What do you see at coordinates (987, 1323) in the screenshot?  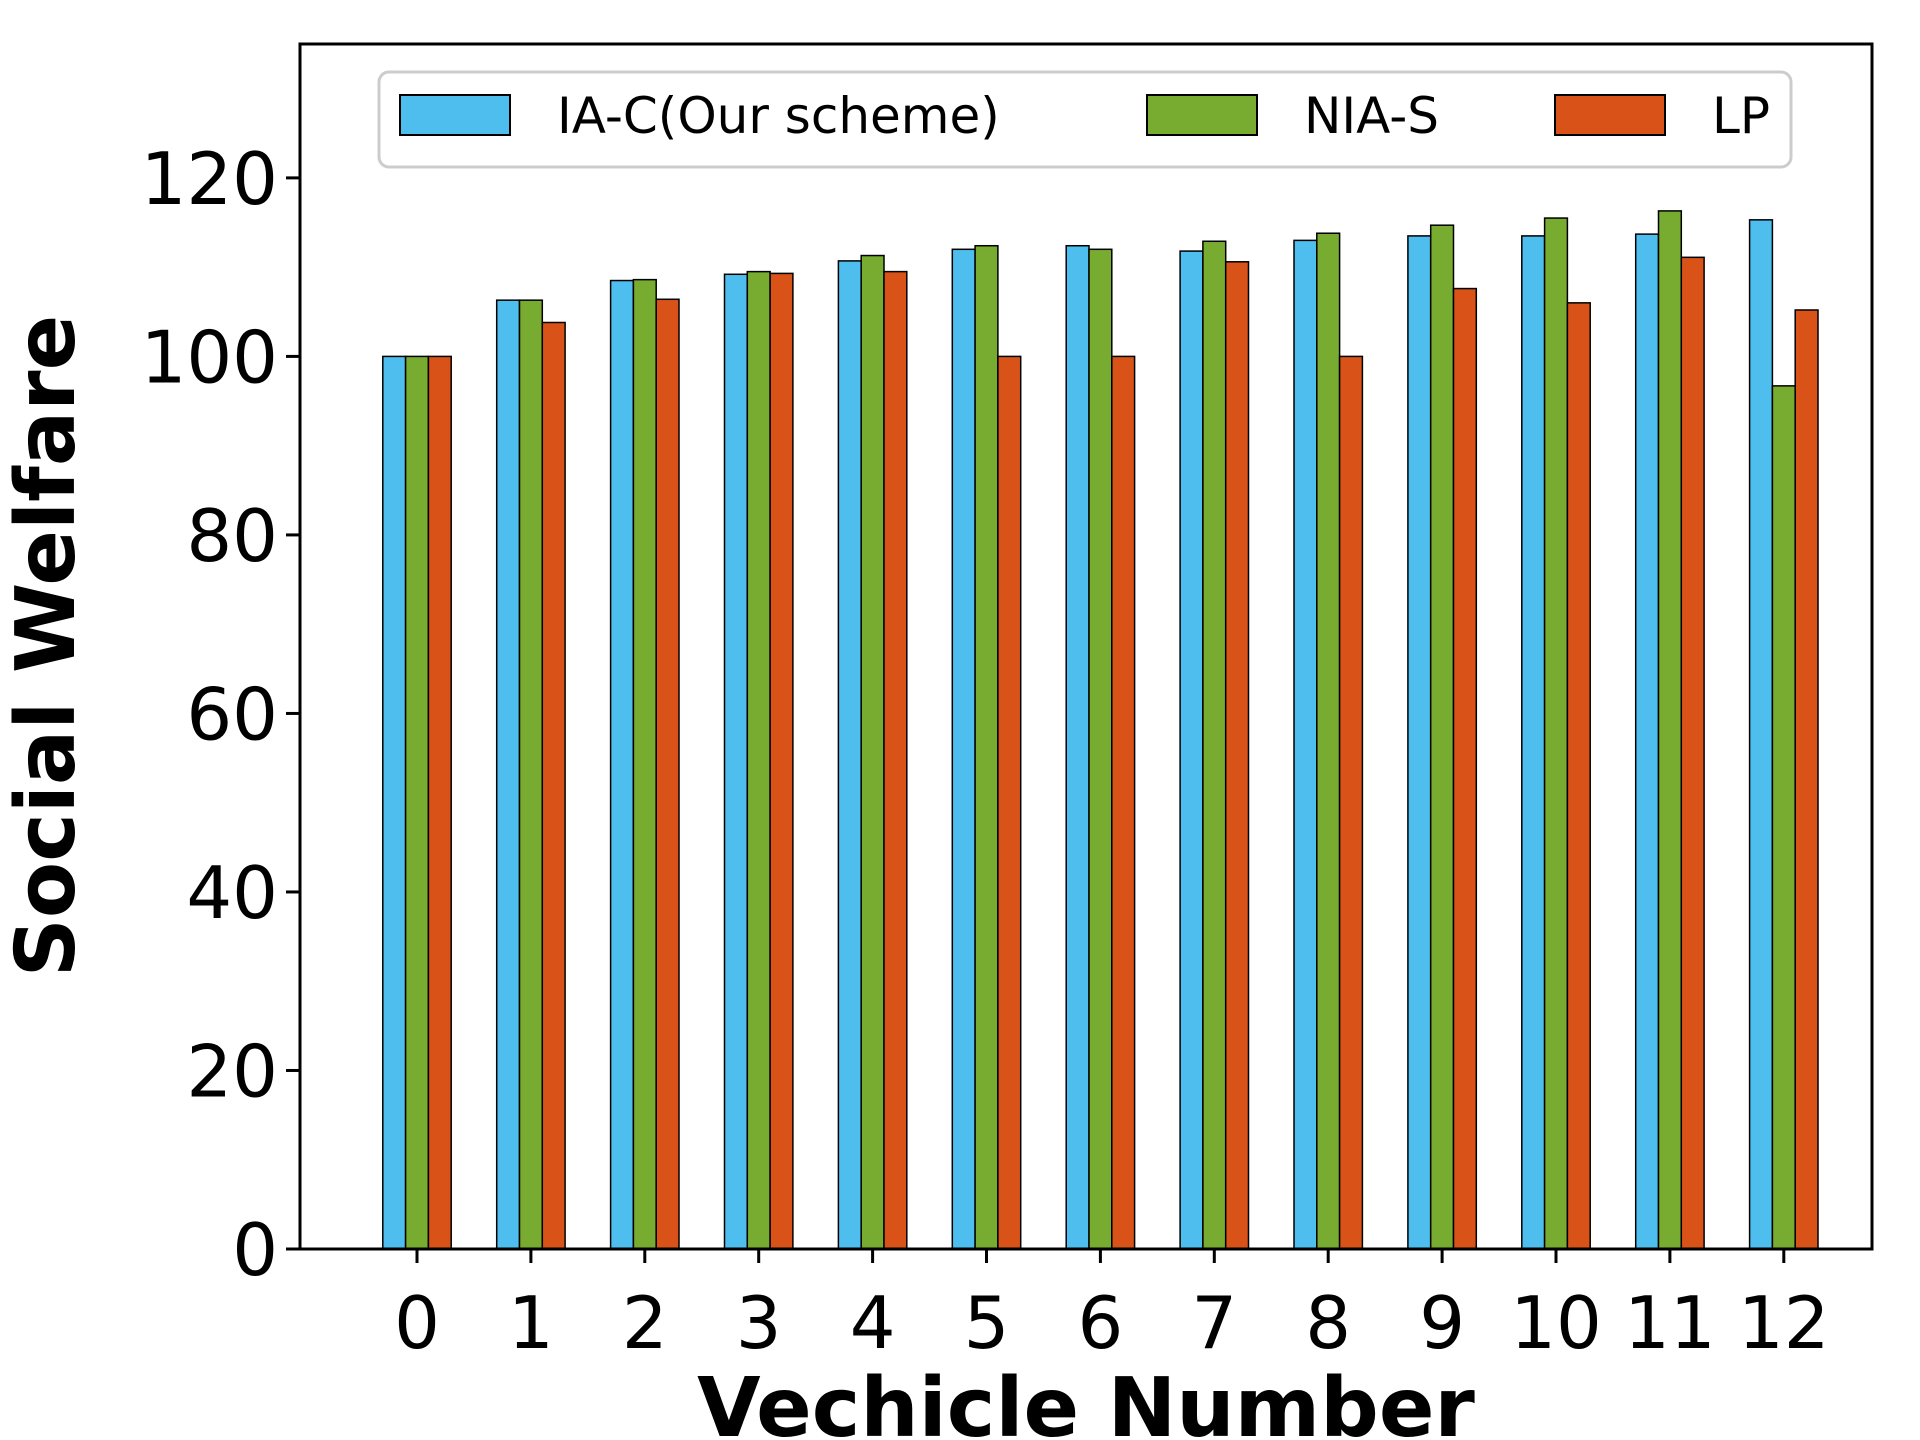 I see `x-tick-label: 5` at bounding box center [987, 1323].